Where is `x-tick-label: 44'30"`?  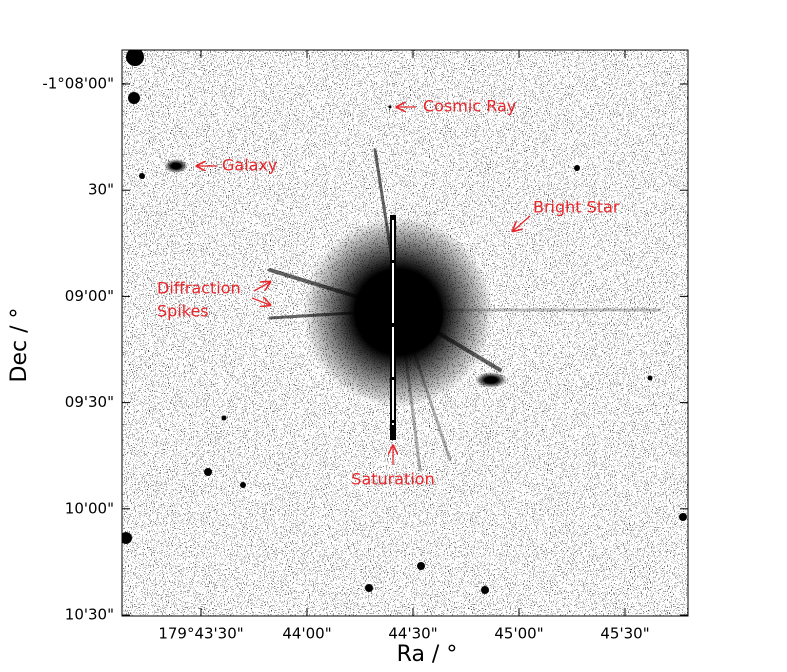
x-tick-label: 44'30" is located at coordinates (412, 634).